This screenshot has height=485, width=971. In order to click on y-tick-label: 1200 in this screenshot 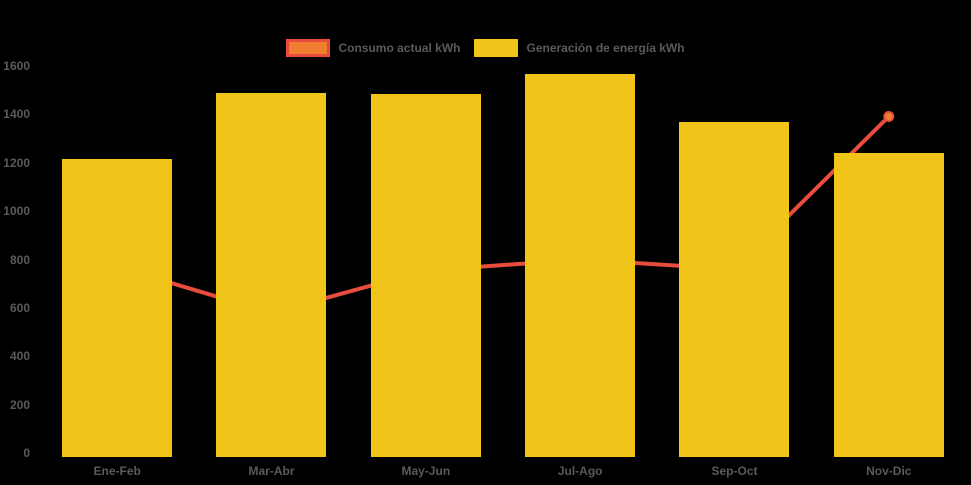, I will do `click(16, 162)`.